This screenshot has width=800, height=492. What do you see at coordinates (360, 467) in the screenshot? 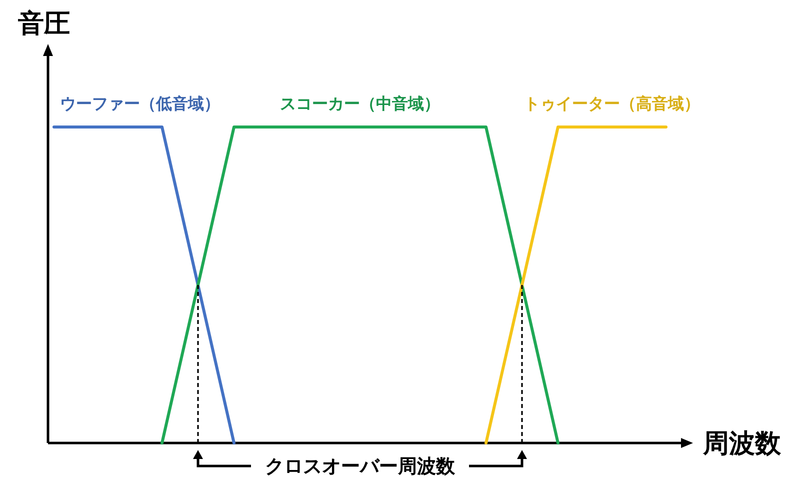
I see `text: クロスオーバー周波数` at bounding box center [360, 467].